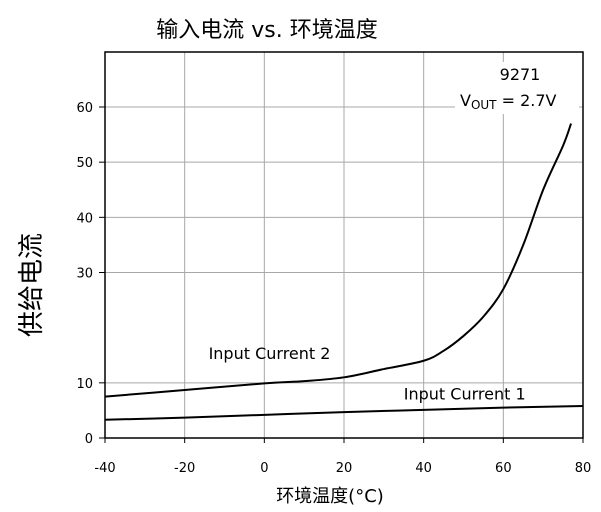  Describe the element at coordinates (423, 468) in the screenshot. I see `x-tick-label: 40` at that location.